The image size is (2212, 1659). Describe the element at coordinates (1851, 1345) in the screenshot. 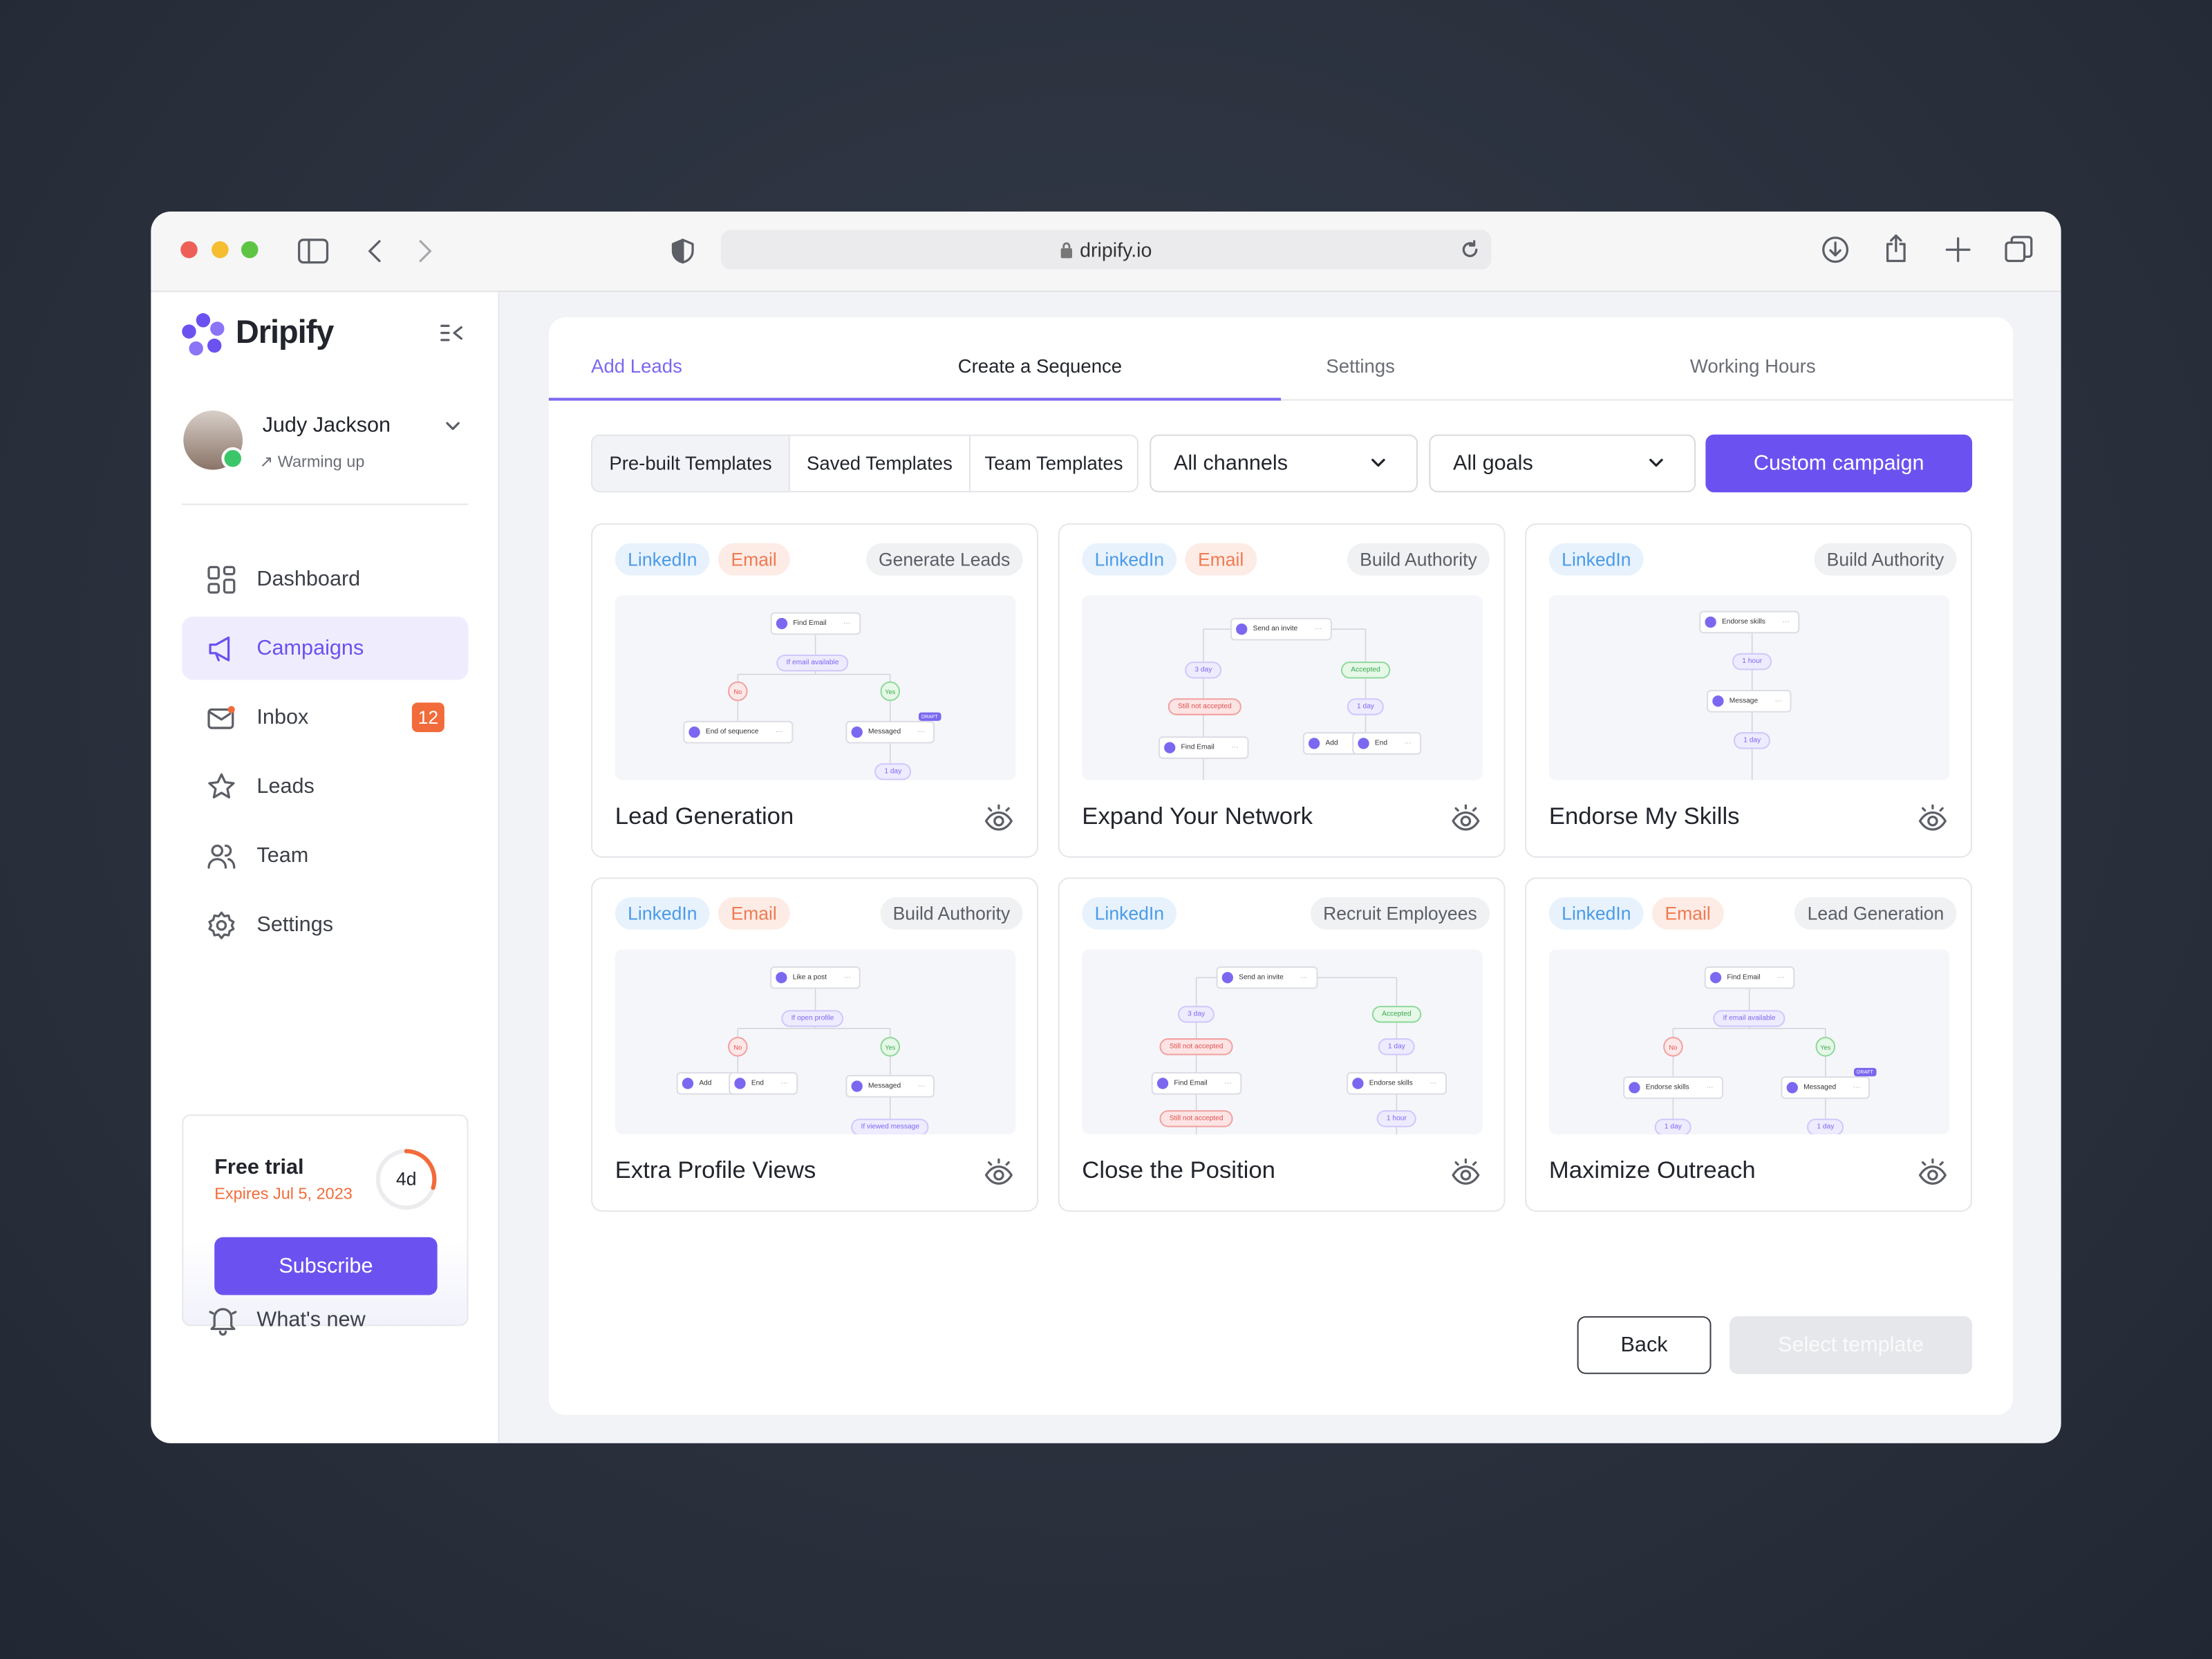

I see `select-template-button: Select template` at that location.